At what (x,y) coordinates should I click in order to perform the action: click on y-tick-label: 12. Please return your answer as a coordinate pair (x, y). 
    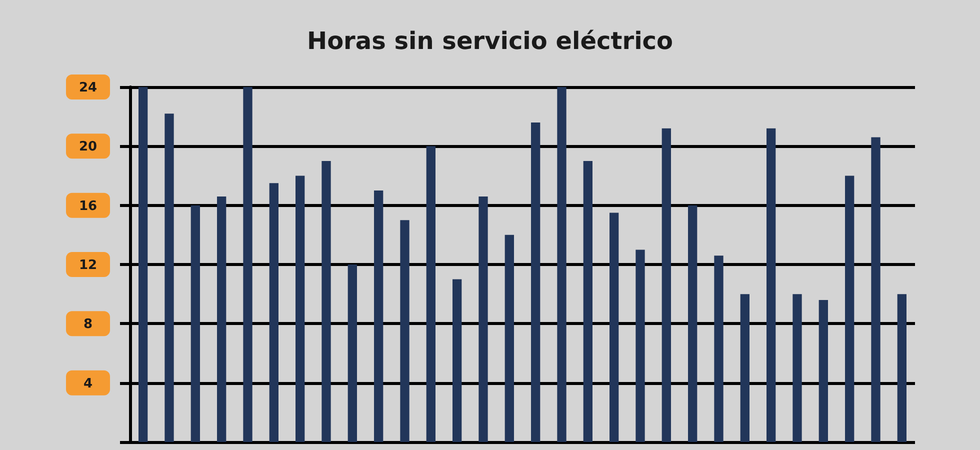
    Looking at the image, I should click on (88, 265).